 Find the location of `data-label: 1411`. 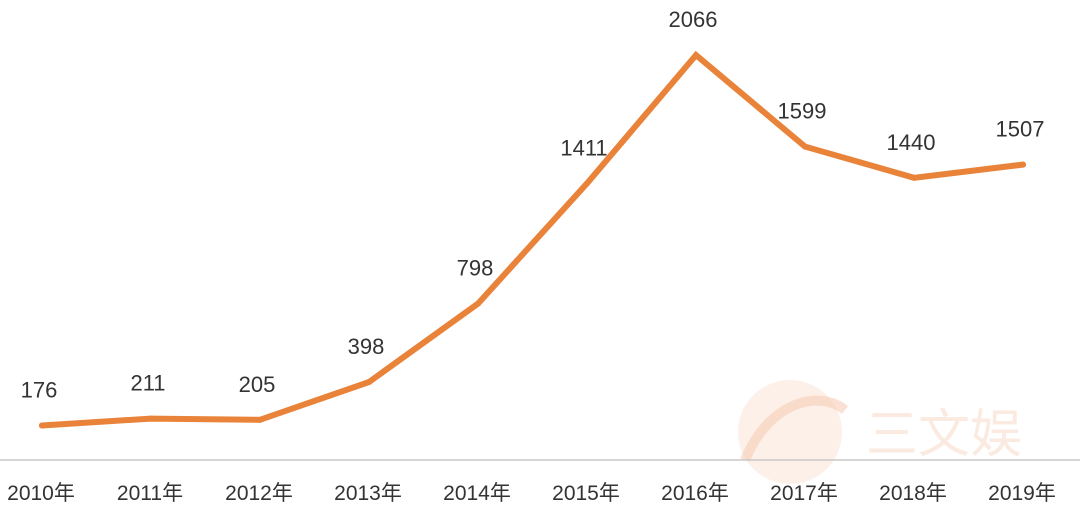

data-label: 1411 is located at coordinates (583, 147).